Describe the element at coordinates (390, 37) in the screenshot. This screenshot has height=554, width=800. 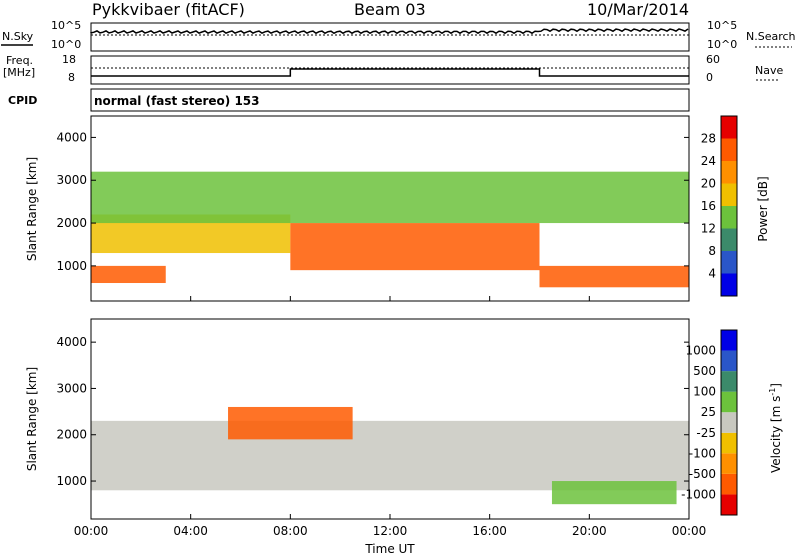
I see `noise-panel-frame` at that location.